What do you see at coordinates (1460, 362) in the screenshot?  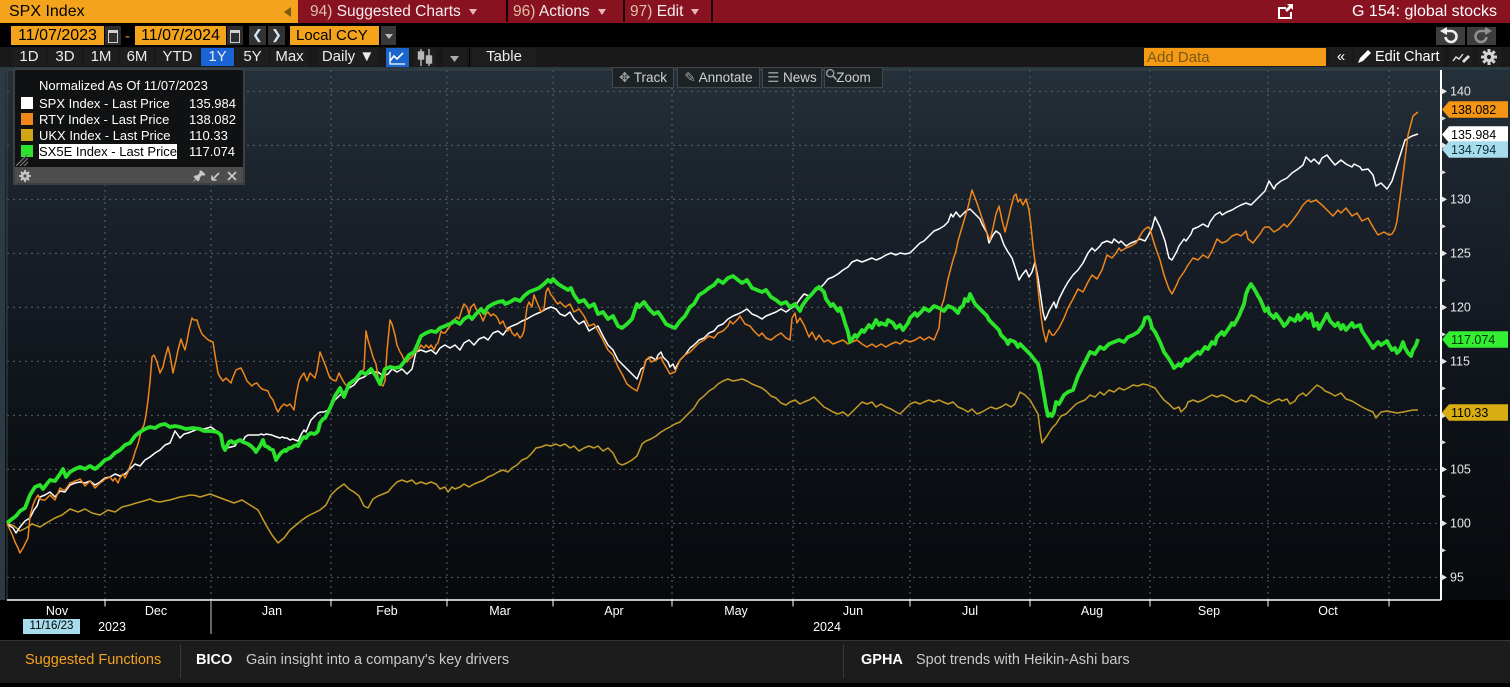 I see `svg-text: 115` at bounding box center [1460, 362].